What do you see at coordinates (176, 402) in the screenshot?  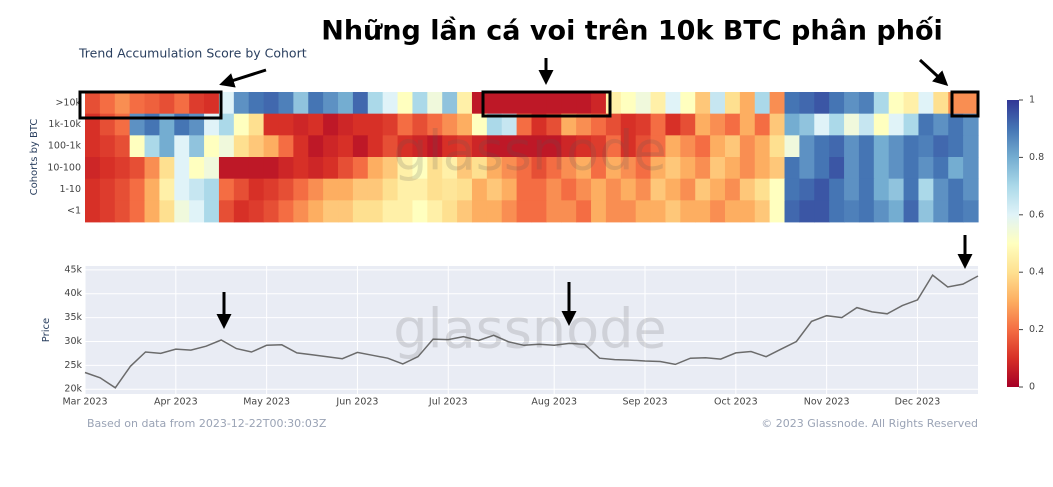 I see `x-tick-label: Apr 2023` at bounding box center [176, 402].